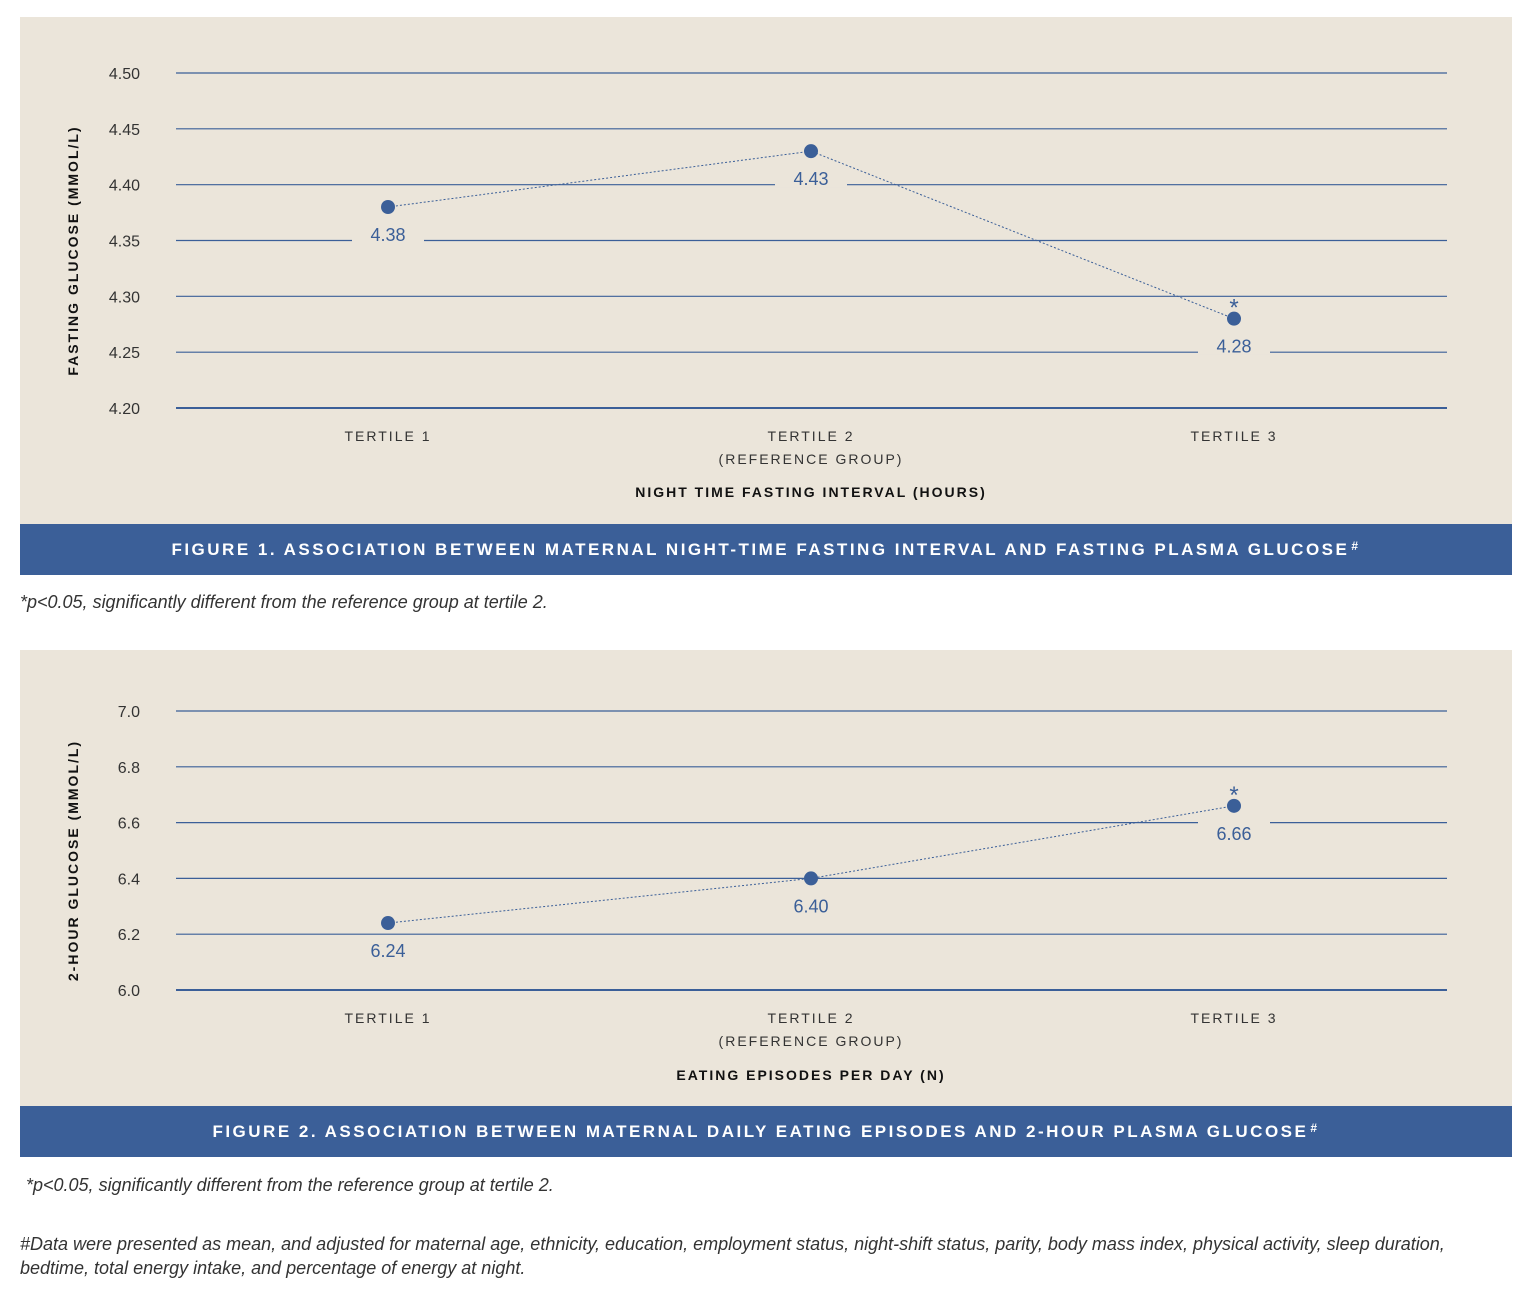  What do you see at coordinates (124, 297) in the screenshot?
I see `fig1-y-tick-label: 4.30` at bounding box center [124, 297].